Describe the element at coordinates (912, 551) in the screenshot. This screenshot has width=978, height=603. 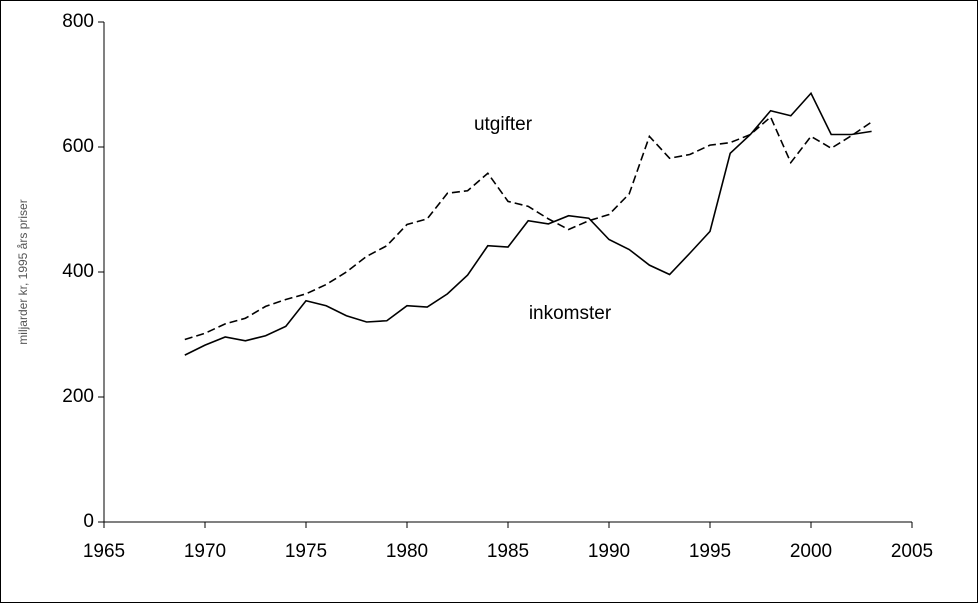
I see `x-tick-label: 2005` at that location.